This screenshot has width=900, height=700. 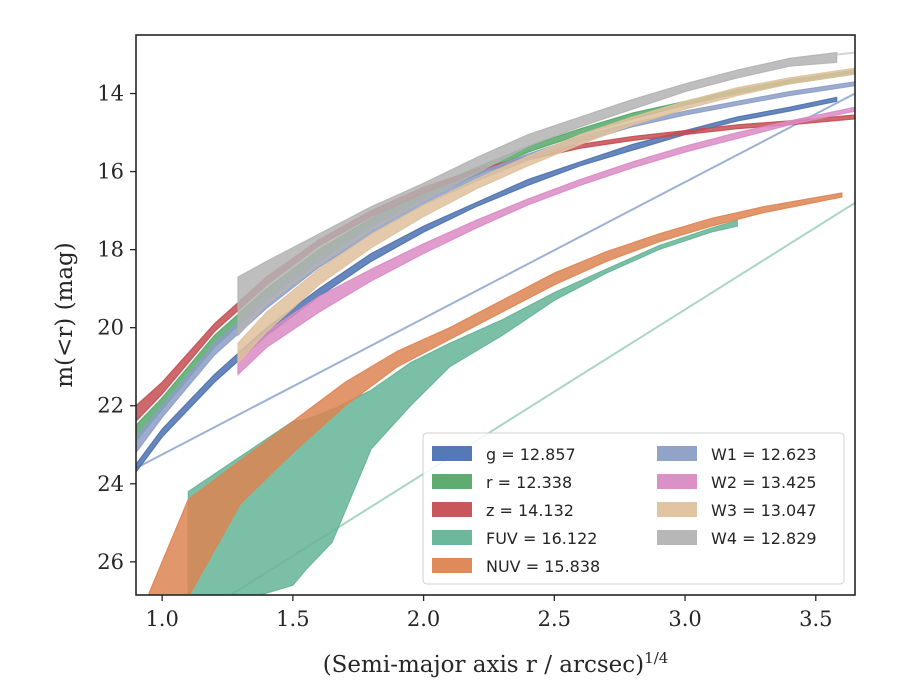 What do you see at coordinates (452, 537) in the screenshot?
I see `legend-swatch-fuv` at bounding box center [452, 537].